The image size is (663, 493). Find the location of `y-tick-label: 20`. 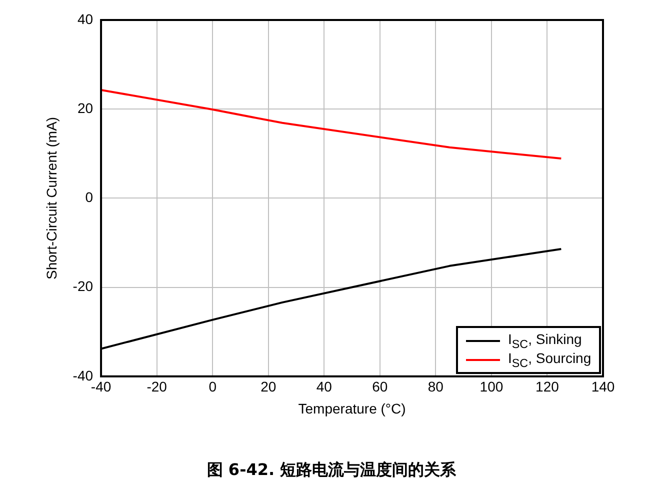

y-tick-label: 20 is located at coordinates (85, 108).